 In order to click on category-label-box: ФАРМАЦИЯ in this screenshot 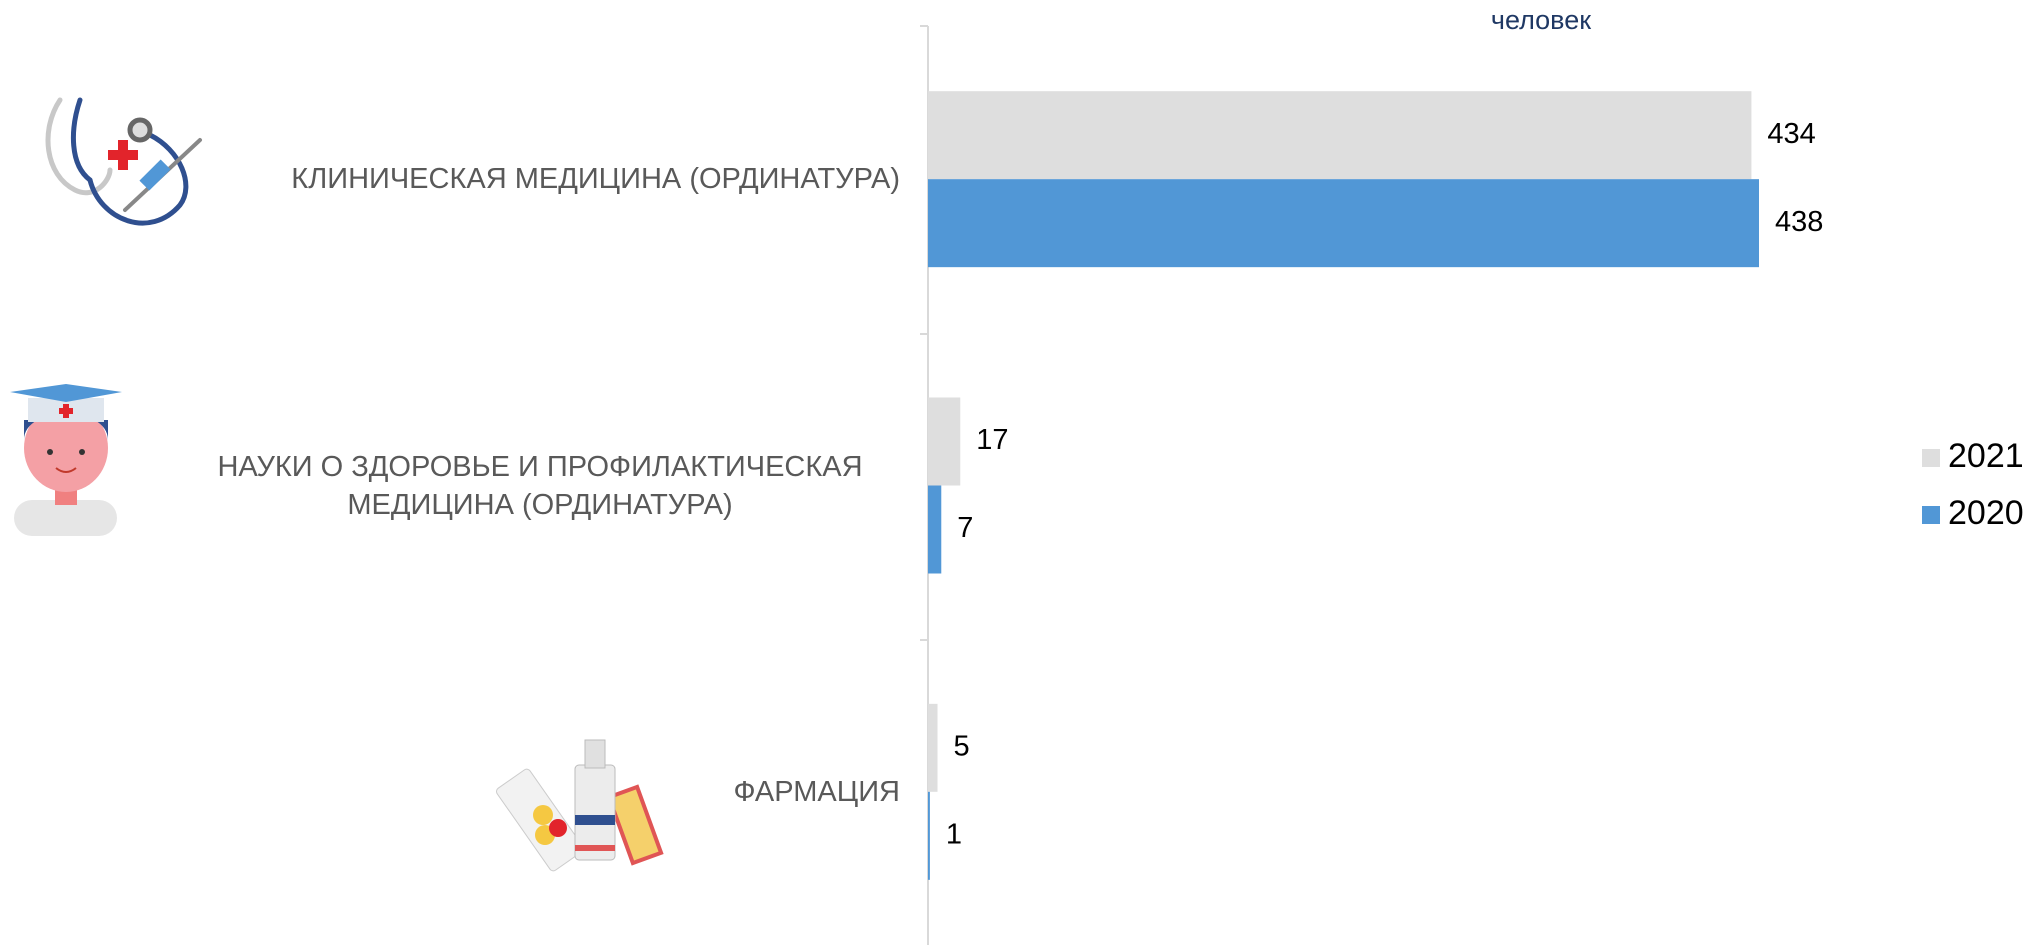, I will do `click(816, 792)`.